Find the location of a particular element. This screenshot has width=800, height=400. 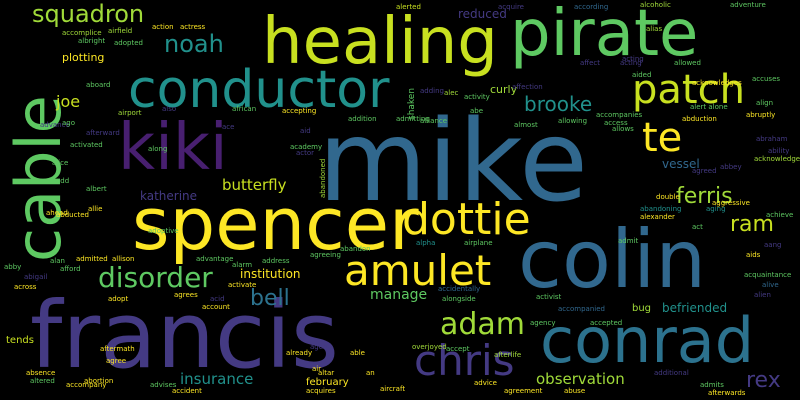

word-abuse: abuse is located at coordinates (575, 391).